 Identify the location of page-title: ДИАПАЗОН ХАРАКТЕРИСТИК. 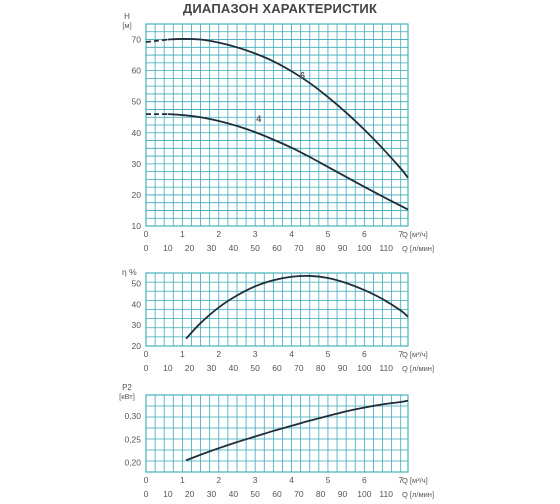
(280, 8).